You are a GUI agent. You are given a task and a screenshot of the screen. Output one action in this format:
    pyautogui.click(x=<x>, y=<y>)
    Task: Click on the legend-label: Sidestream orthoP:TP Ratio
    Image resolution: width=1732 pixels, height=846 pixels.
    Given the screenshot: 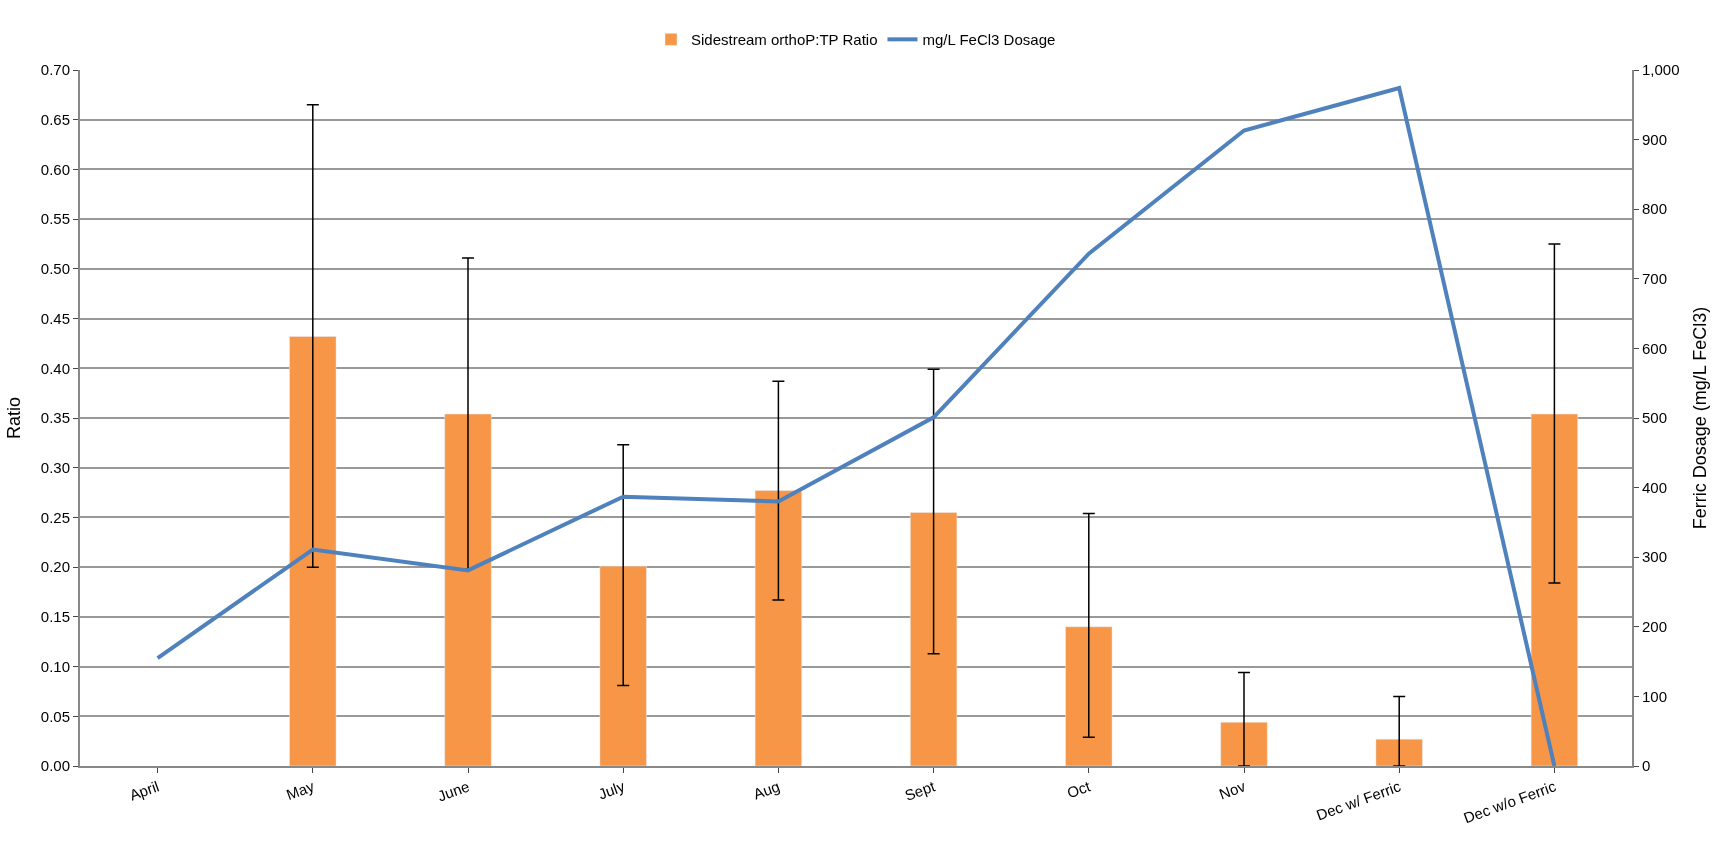 What is the action you would take?
    pyautogui.click(x=784, y=40)
    